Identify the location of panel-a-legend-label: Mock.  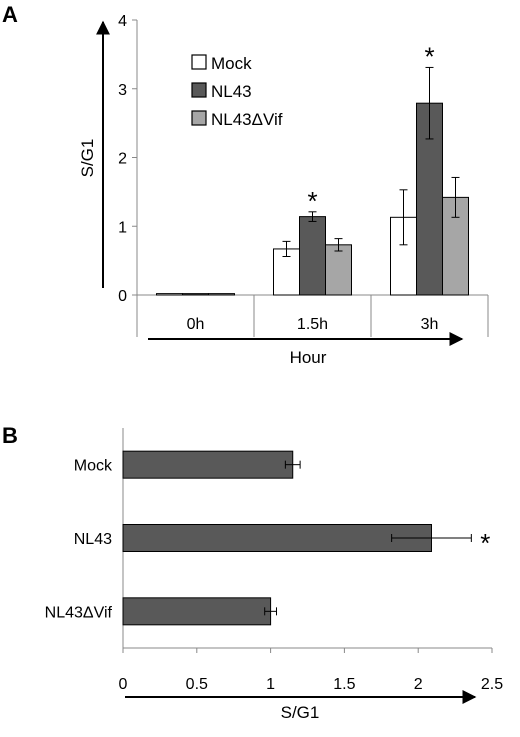
(231, 63).